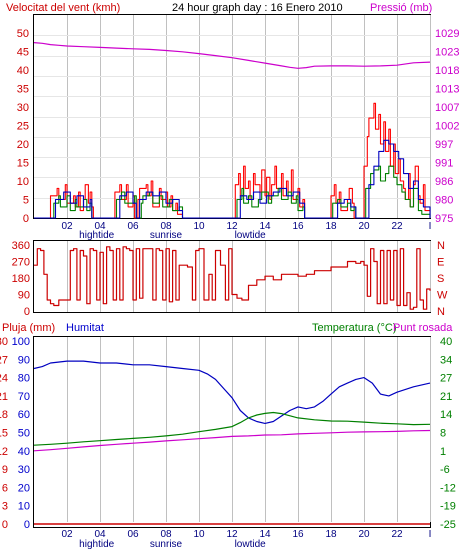  What do you see at coordinates (444, 164) in the screenshot?
I see `pressure-ytick-3: 991` at bounding box center [444, 164].